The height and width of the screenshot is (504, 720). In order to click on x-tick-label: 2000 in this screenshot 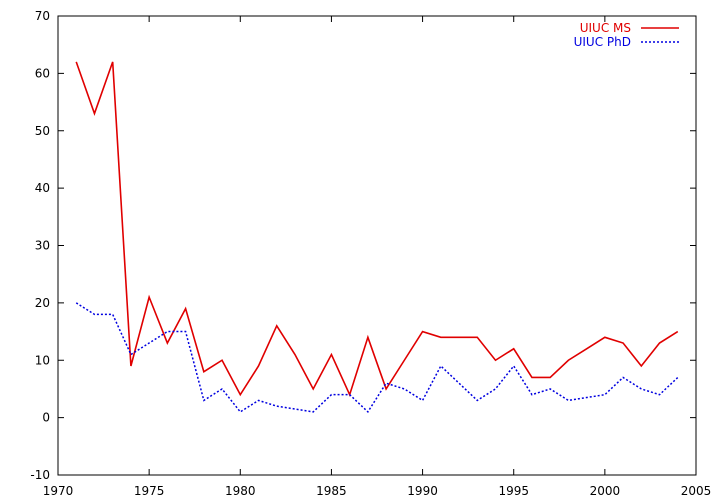, I will do `click(605, 491)`.